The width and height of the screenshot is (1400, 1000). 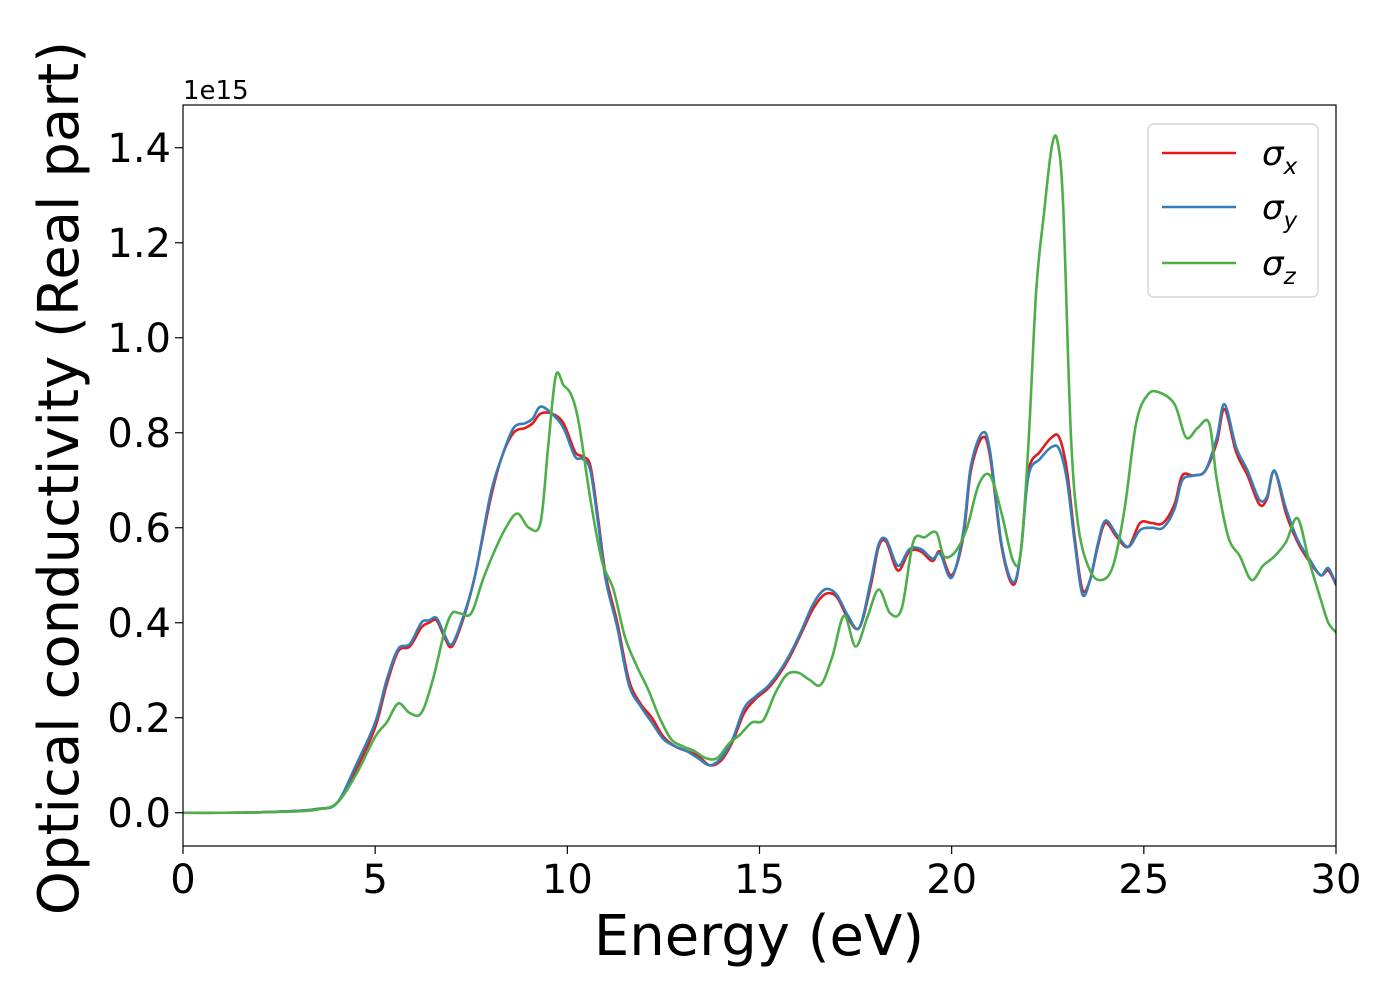 What do you see at coordinates (139, 624) in the screenshot?
I see `y-tick-label: 0.4` at bounding box center [139, 624].